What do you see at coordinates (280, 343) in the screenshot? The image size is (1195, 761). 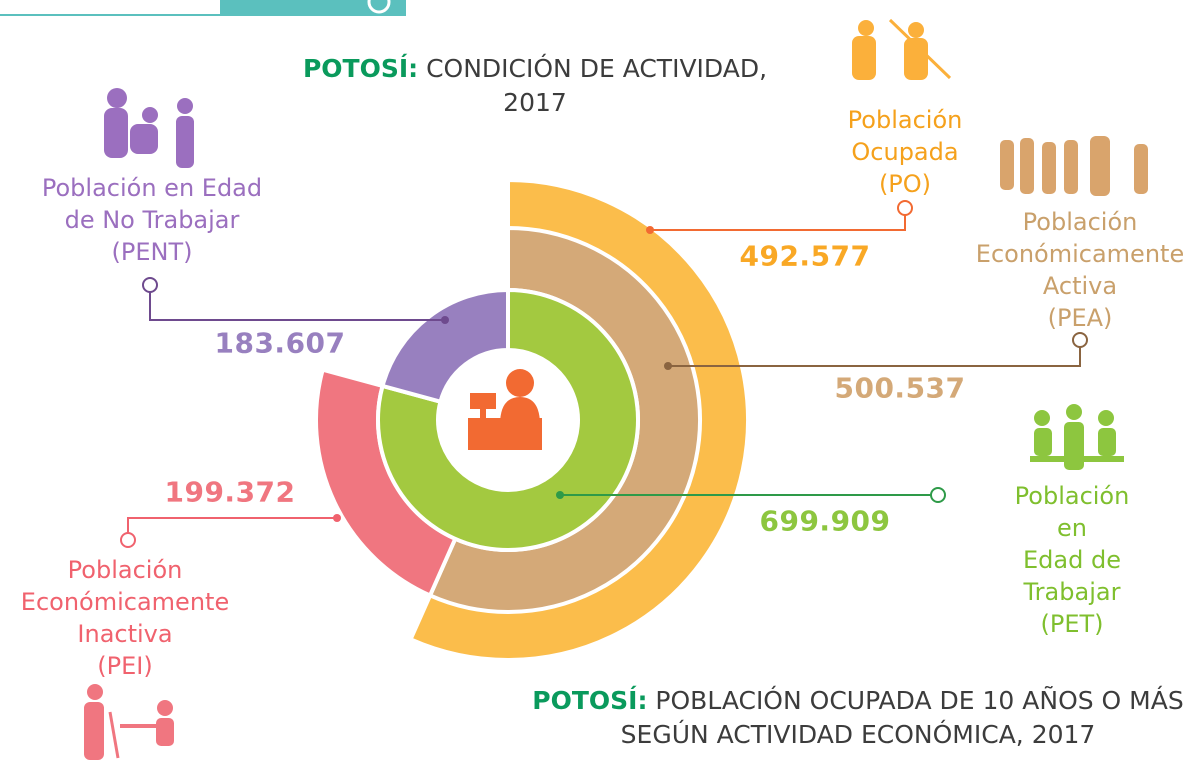 I see `value-label: 183.607` at bounding box center [280, 343].